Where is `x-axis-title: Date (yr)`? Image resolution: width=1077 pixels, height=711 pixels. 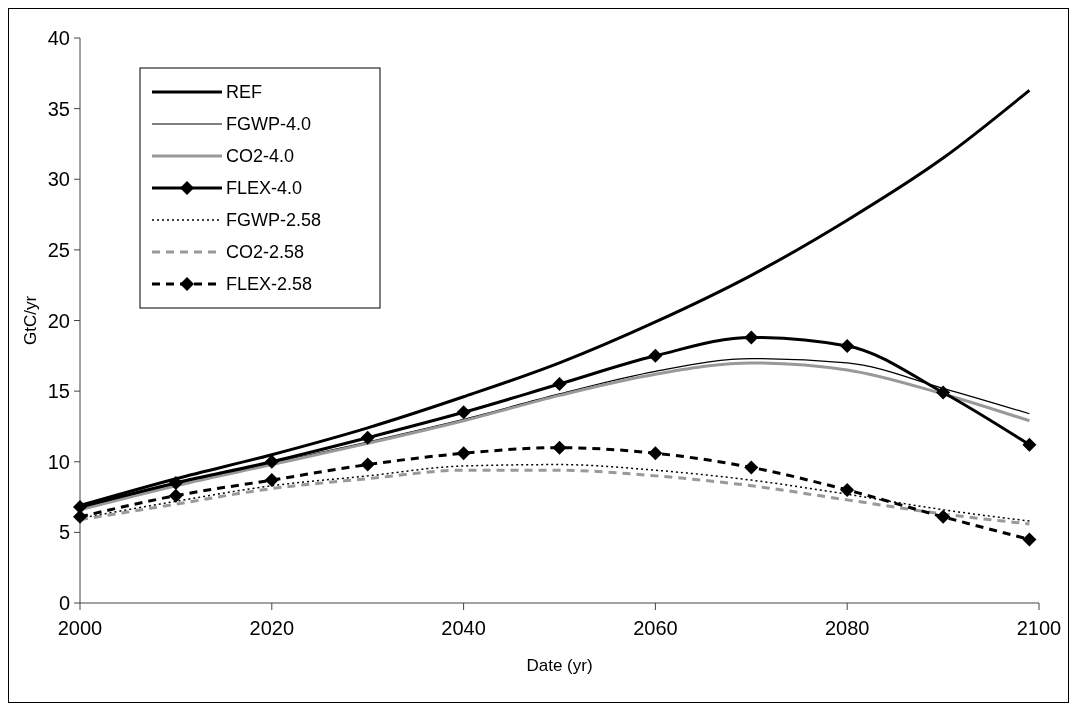 x-axis-title: Date (yr) is located at coordinates (559, 665).